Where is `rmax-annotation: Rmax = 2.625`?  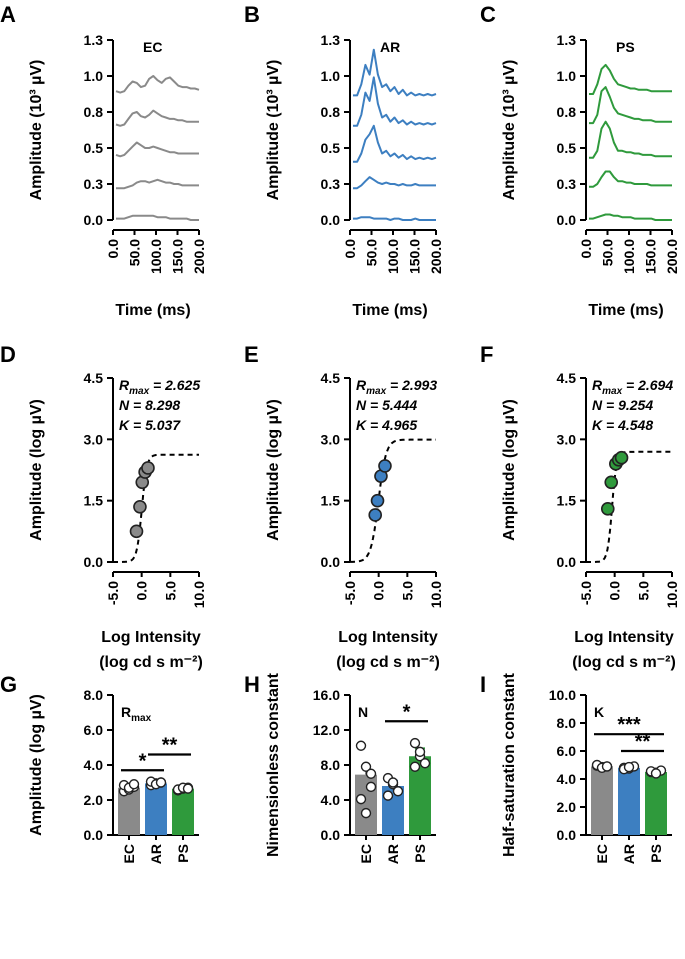 rmax-annotation: Rmax = 2.625 is located at coordinates (159, 387).